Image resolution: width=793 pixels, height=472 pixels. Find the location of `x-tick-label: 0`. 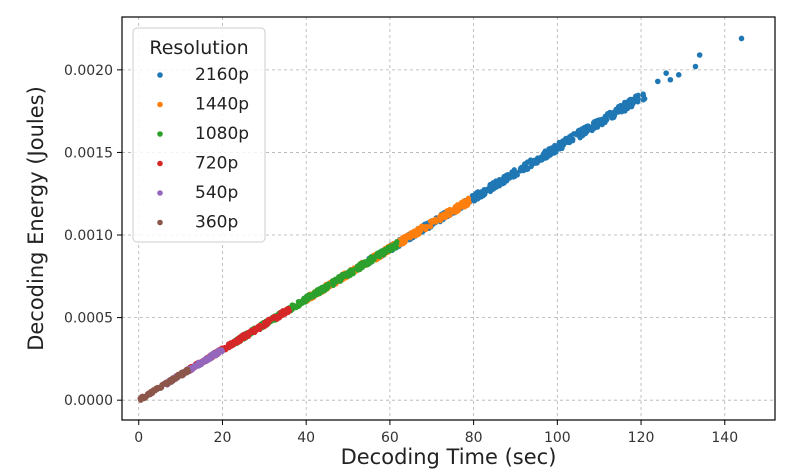

x-tick-label: 0 is located at coordinates (138, 438).